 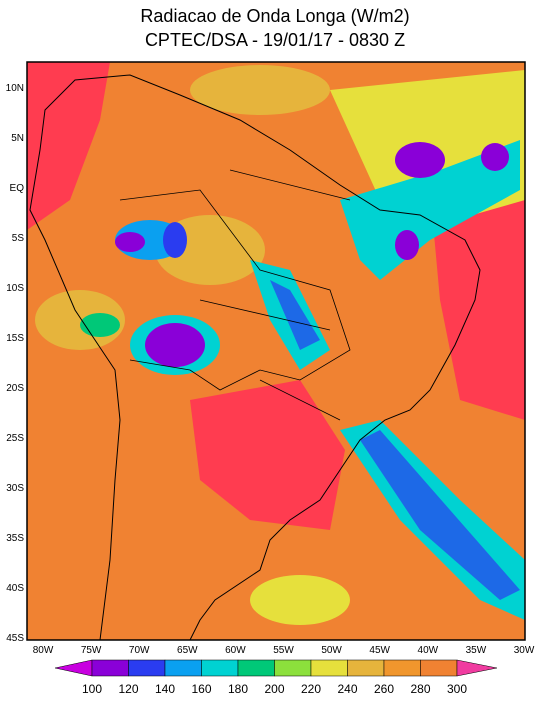 I want to click on lon-label: 80W, so click(x=43, y=650).